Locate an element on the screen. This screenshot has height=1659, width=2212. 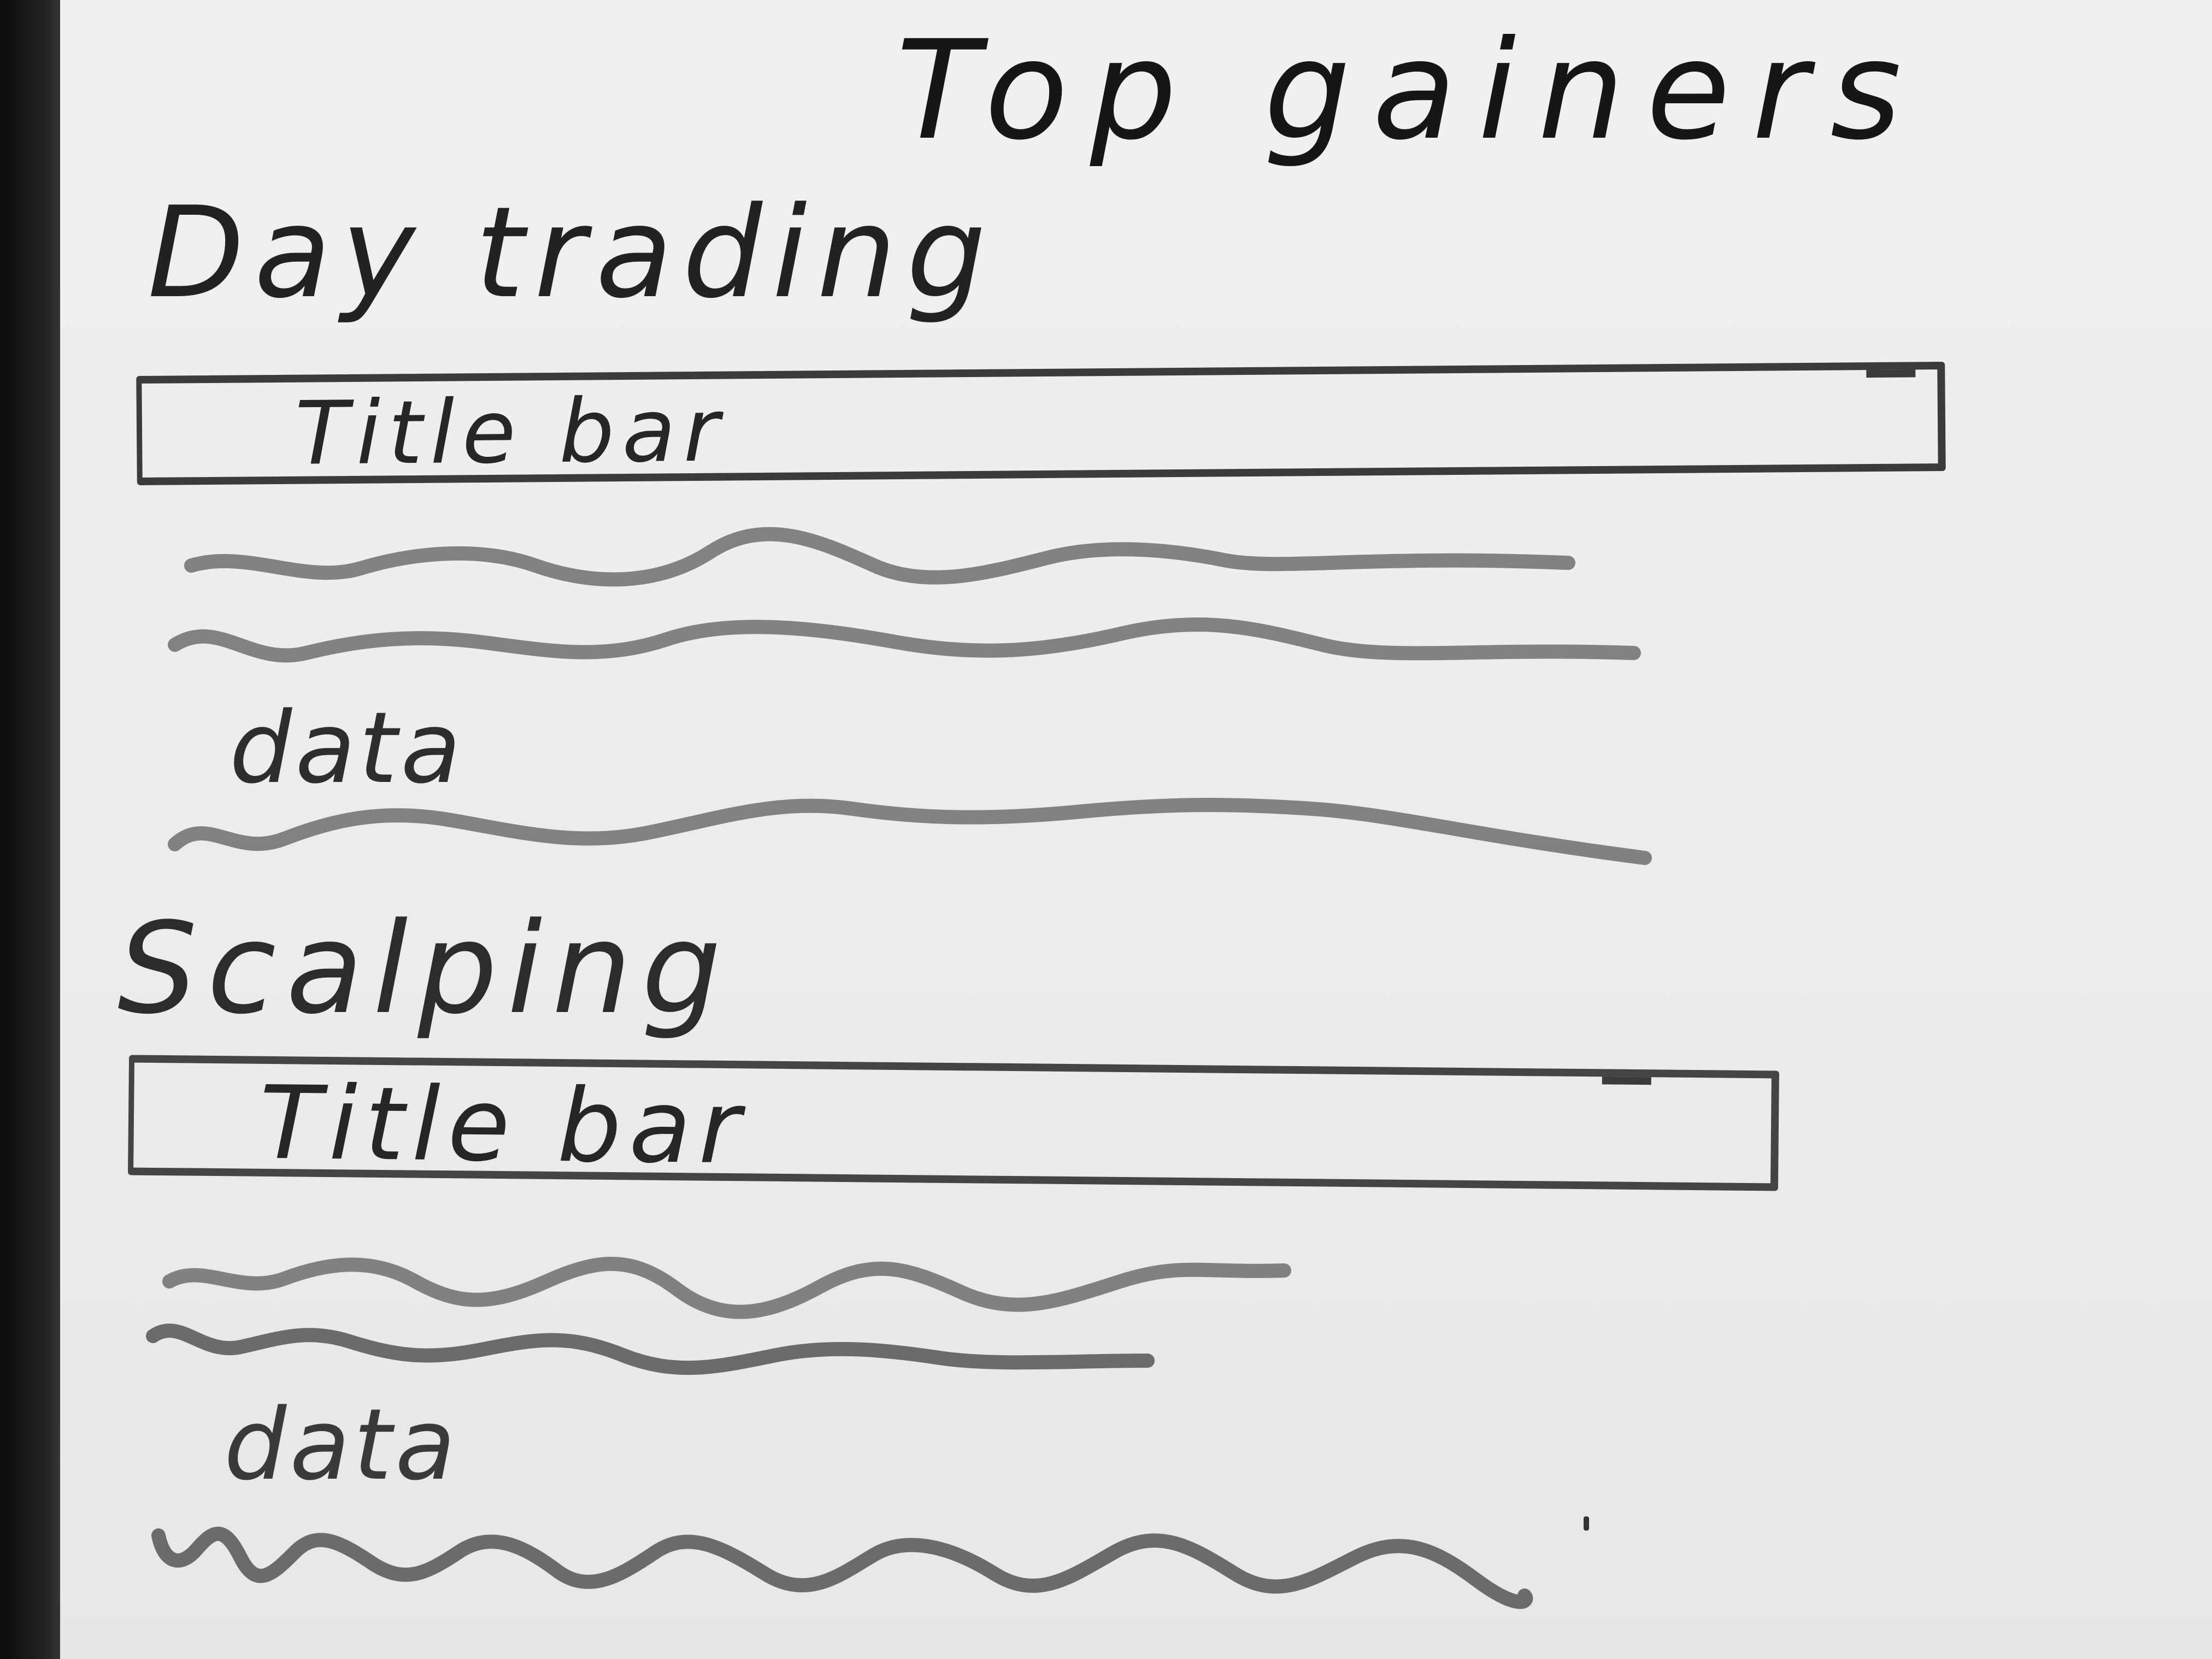
pencil-mark is located at coordinates (1586, 1523).